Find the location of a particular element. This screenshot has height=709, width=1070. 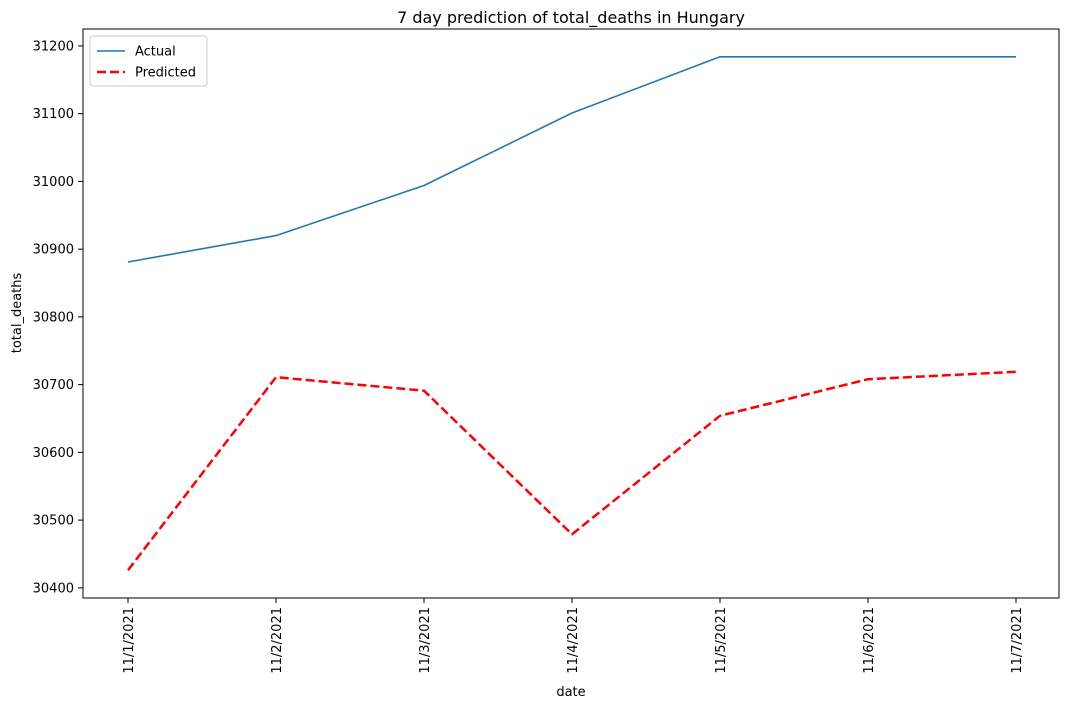

x-tick-label: 11/5/2021 is located at coordinates (721, 640).